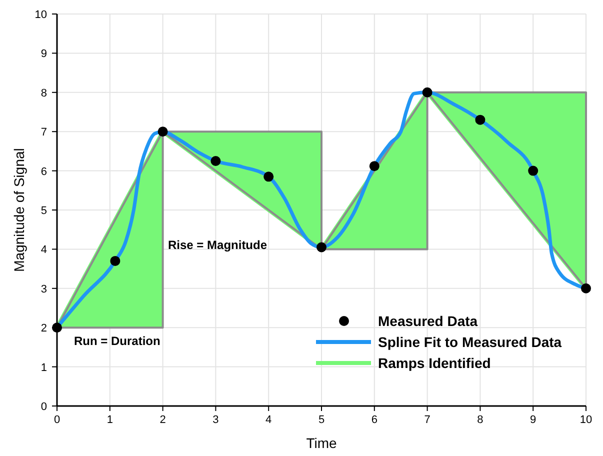  I want to click on x-tick-label: 5, so click(321, 420).